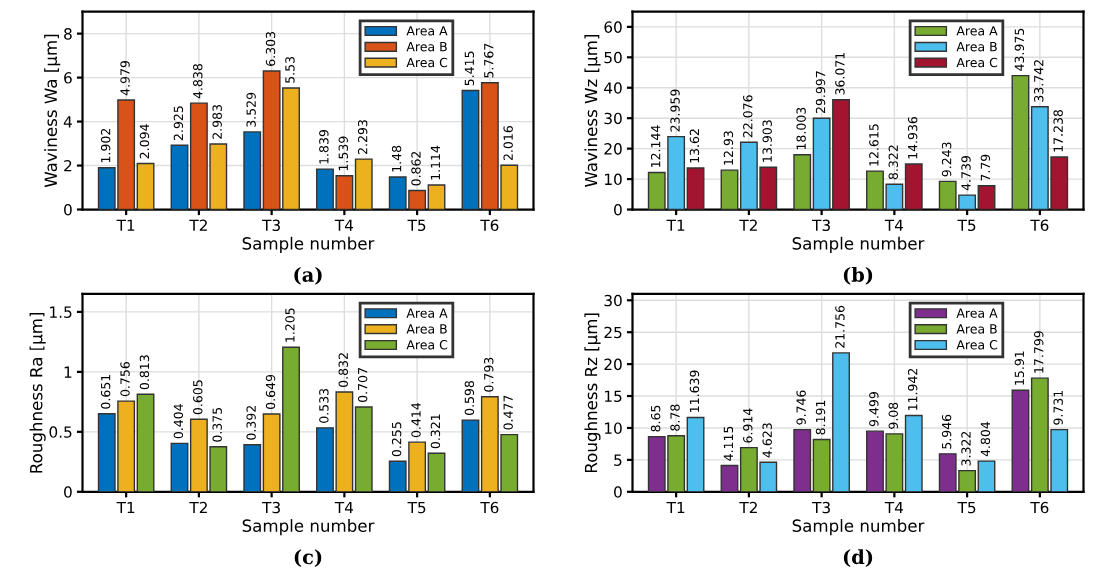  Describe the element at coordinates (52, 111) in the screenshot. I see `y-axis-title: Waviness Wa [μm]` at that location.